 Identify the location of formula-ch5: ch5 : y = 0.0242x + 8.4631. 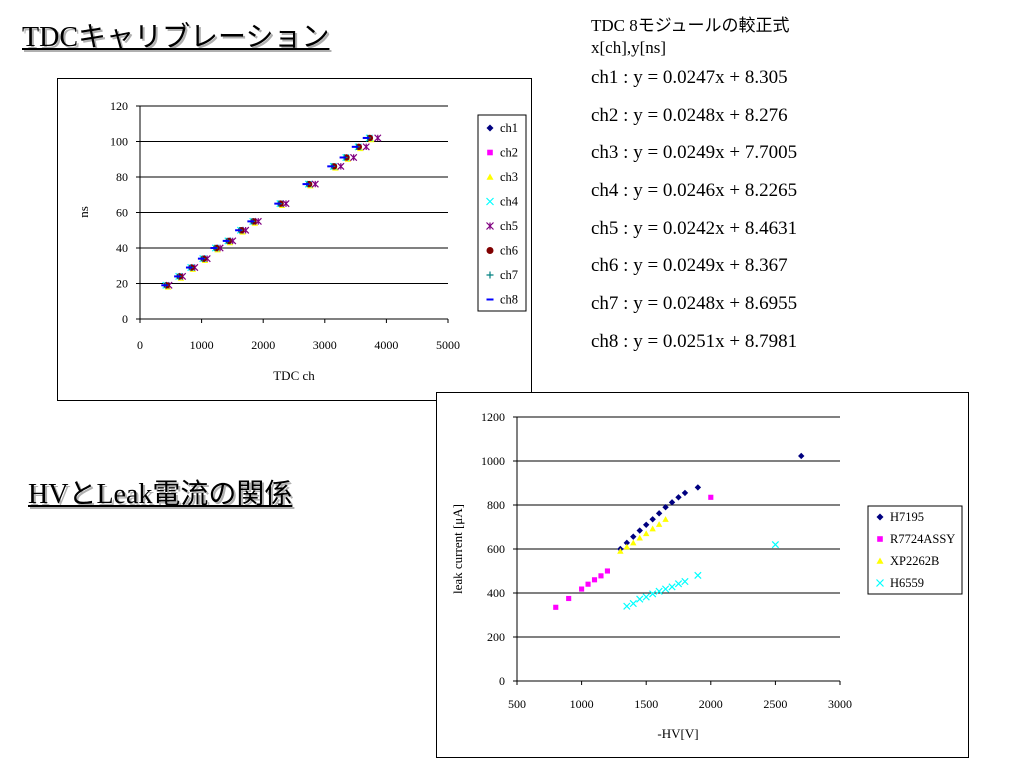
(694, 228).